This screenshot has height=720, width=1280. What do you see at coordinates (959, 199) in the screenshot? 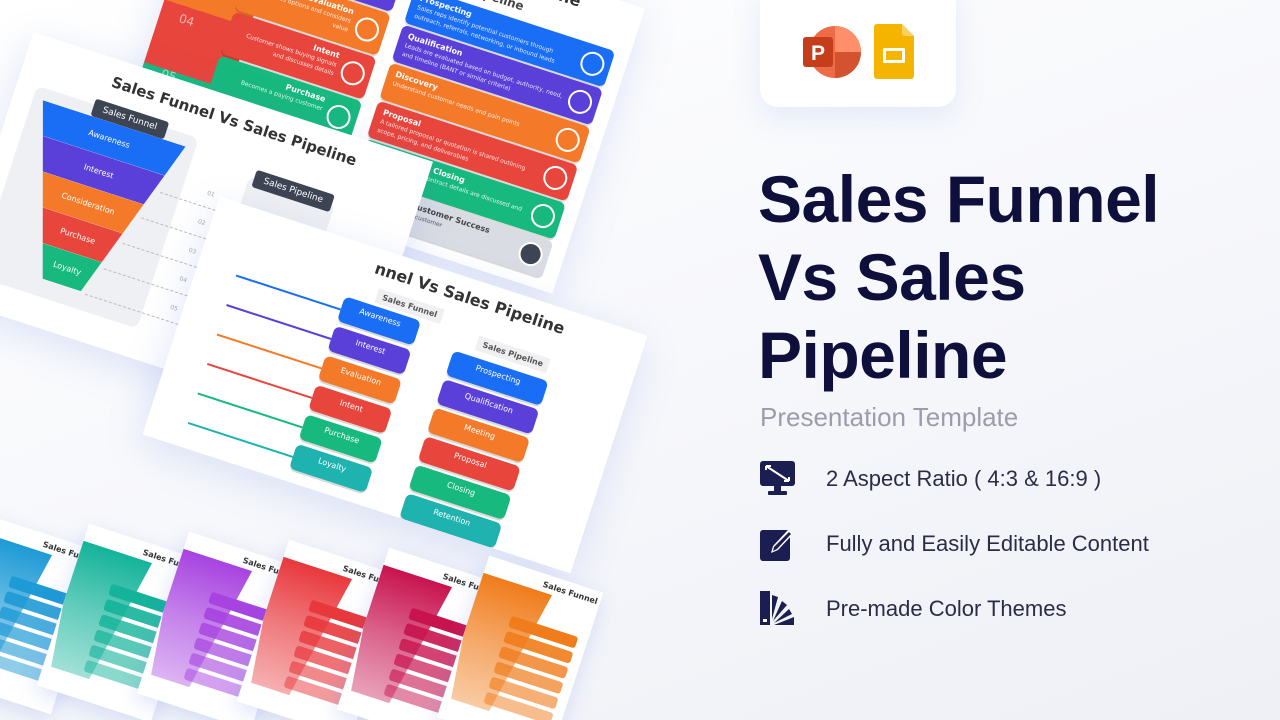
I see `title-line: Sales Funnel` at bounding box center [959, 199].